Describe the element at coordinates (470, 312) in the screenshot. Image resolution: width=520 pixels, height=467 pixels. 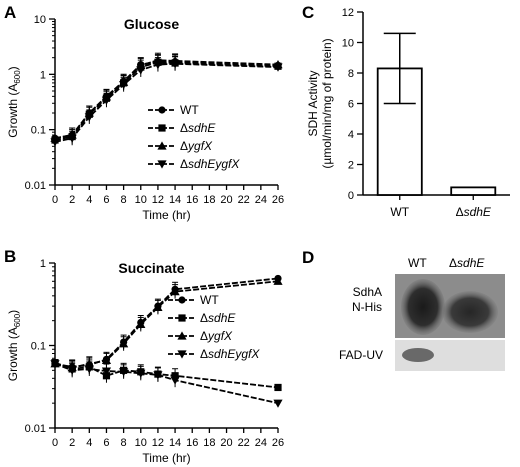
I see `gel-sdha-band-mutant` at that location.